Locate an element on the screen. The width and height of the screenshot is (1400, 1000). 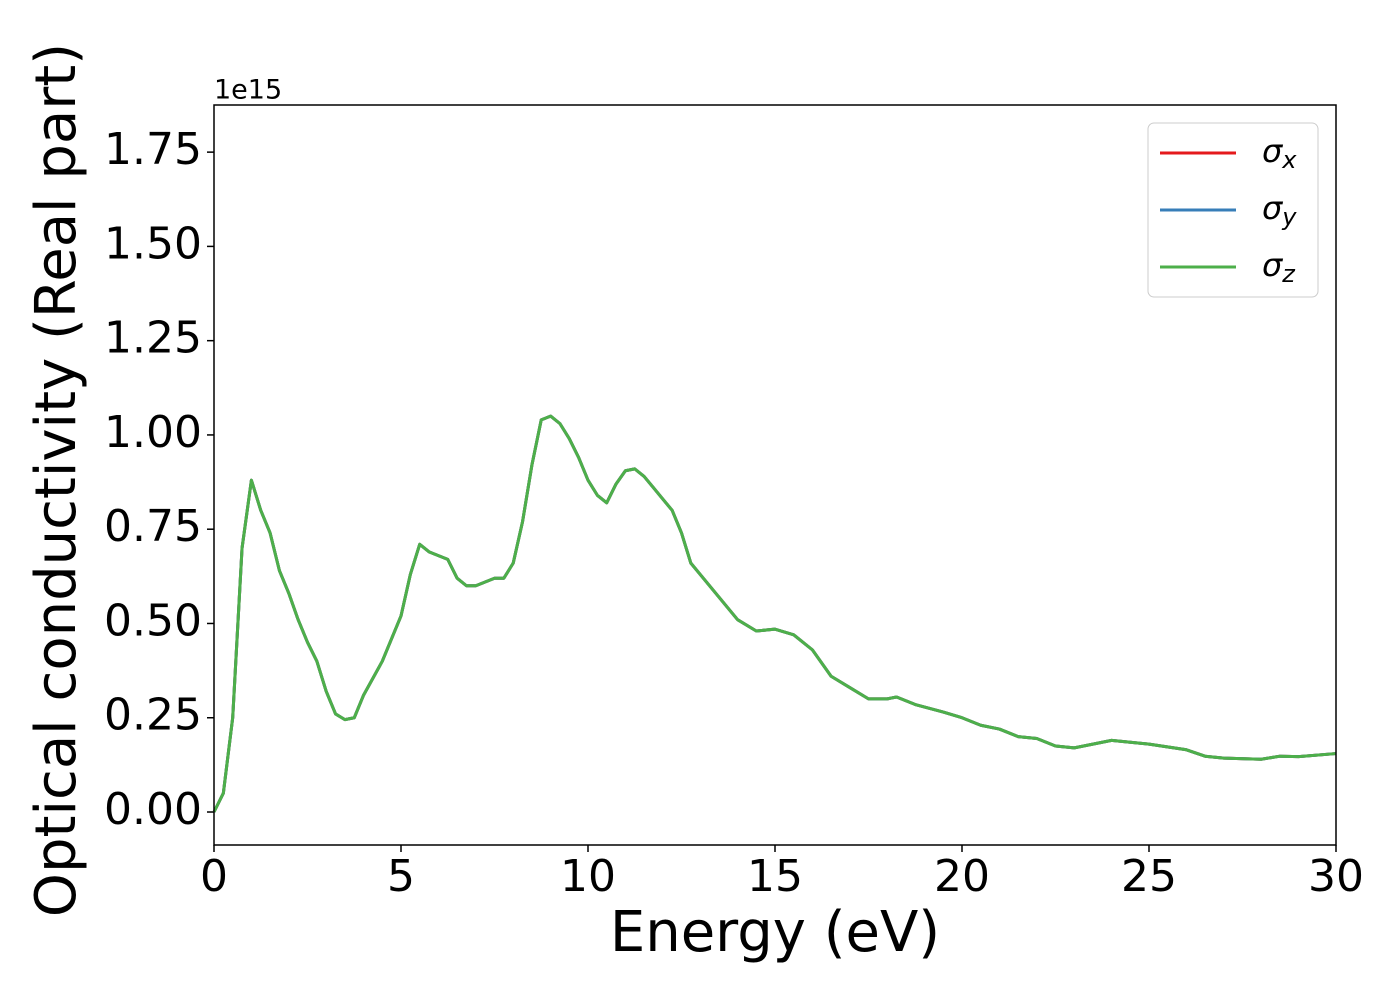
y-tick-label: 1.25 is located at coordinates (153, 338).